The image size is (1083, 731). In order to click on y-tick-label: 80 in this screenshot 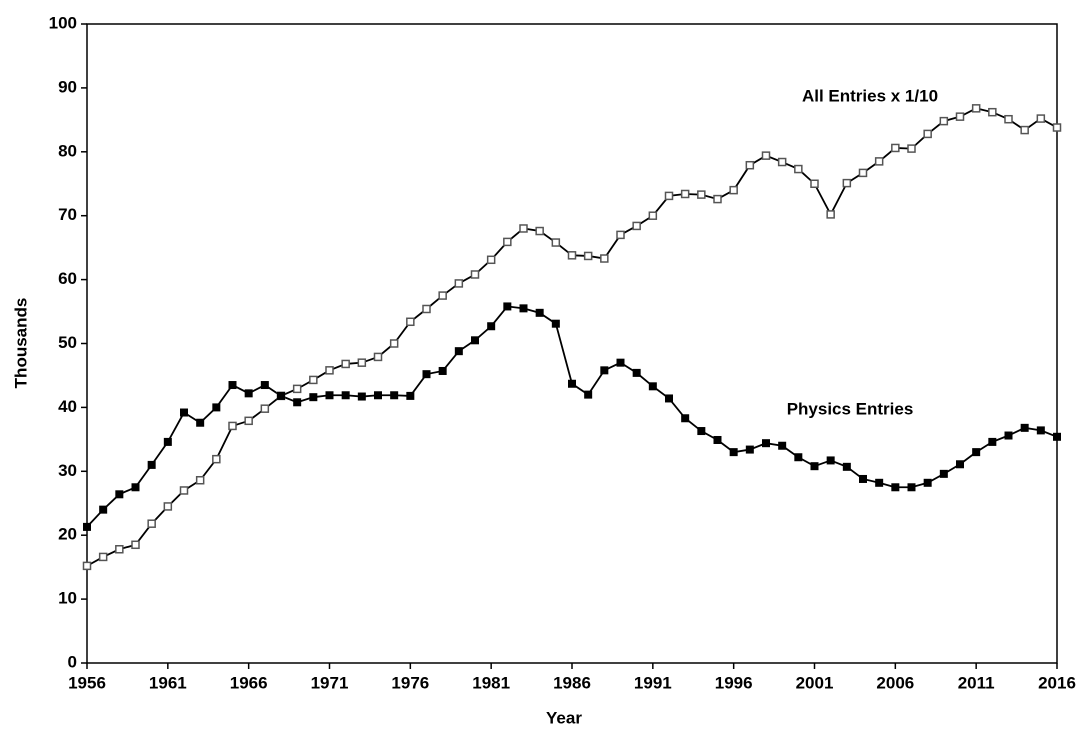, I will do `click(67, 150)`.